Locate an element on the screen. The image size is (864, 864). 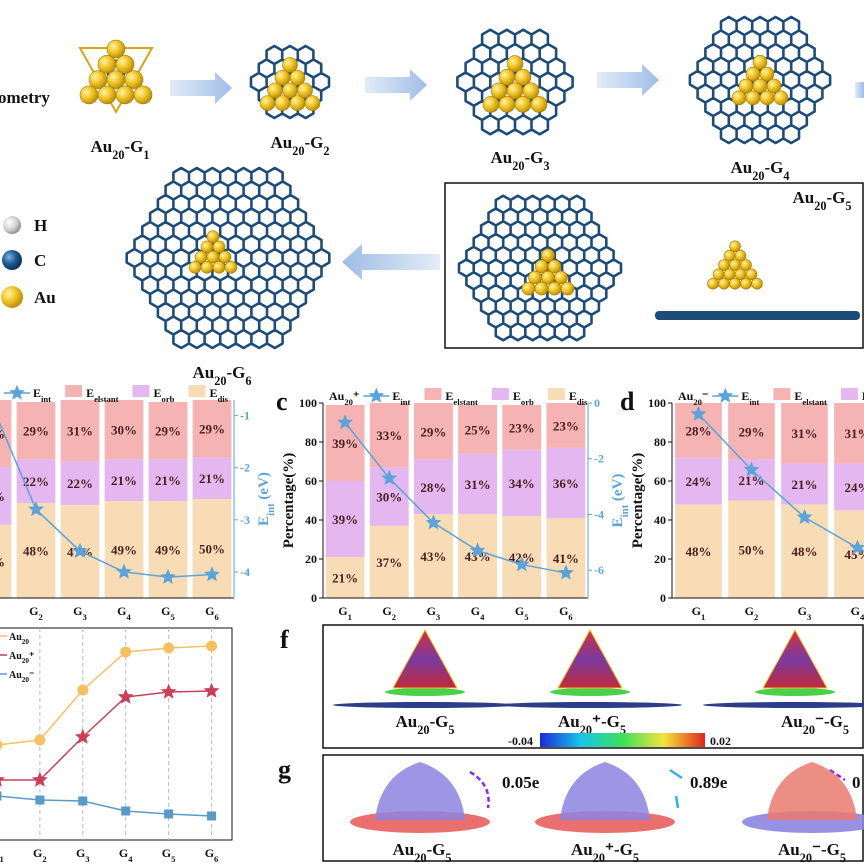
value-label: 24% is located at coordinates (699, 481).